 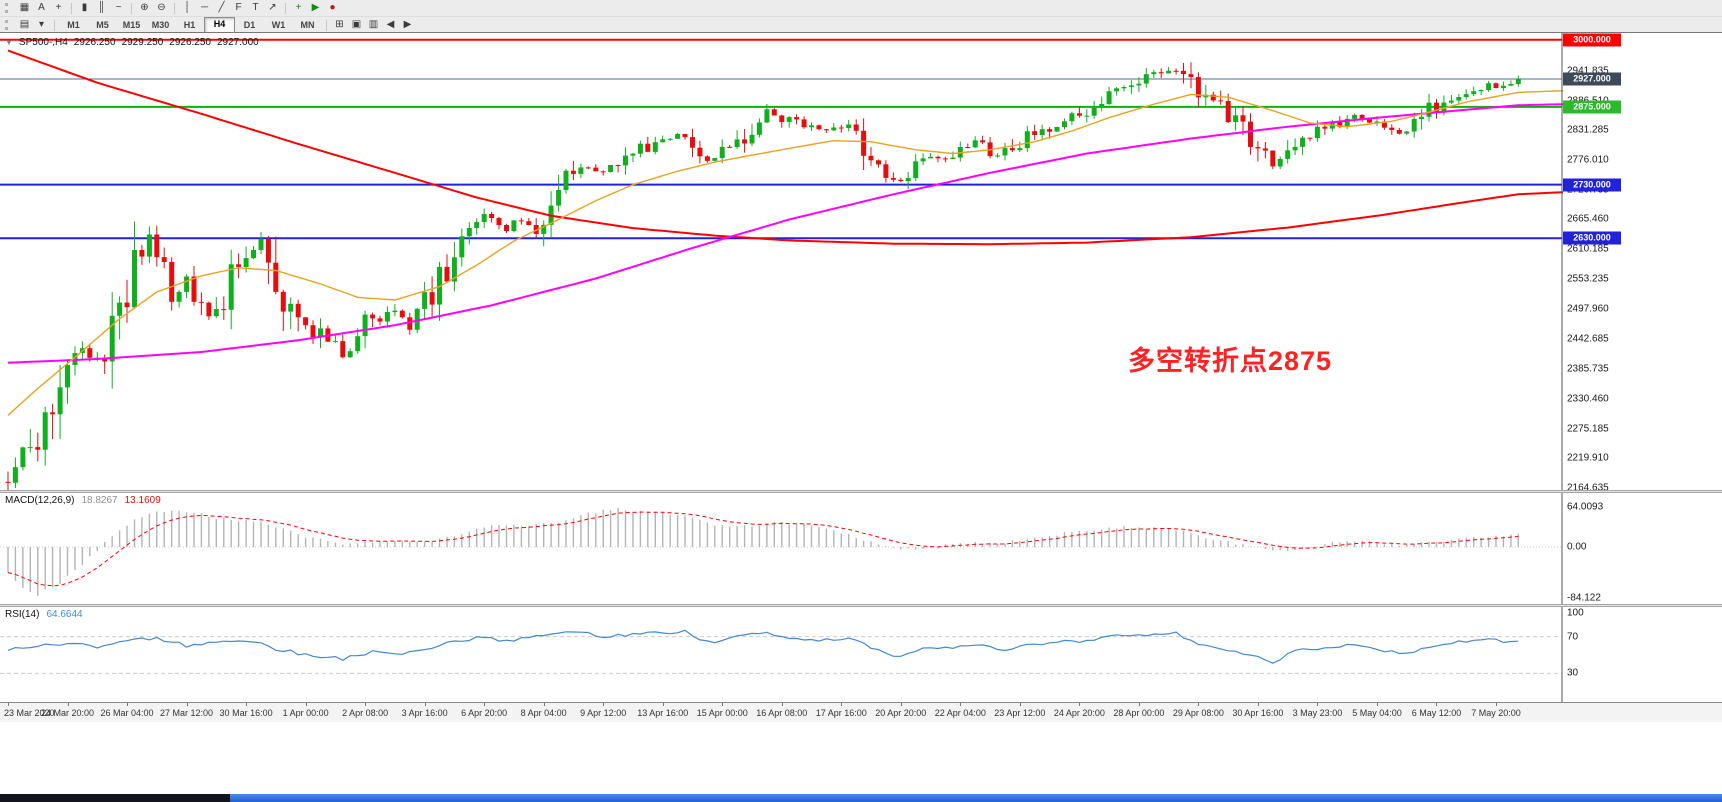 What do you see at coordinates (102, 24) in the screenshot?
I see `timeframe-m5: M5` at bounding box center [102, 24].